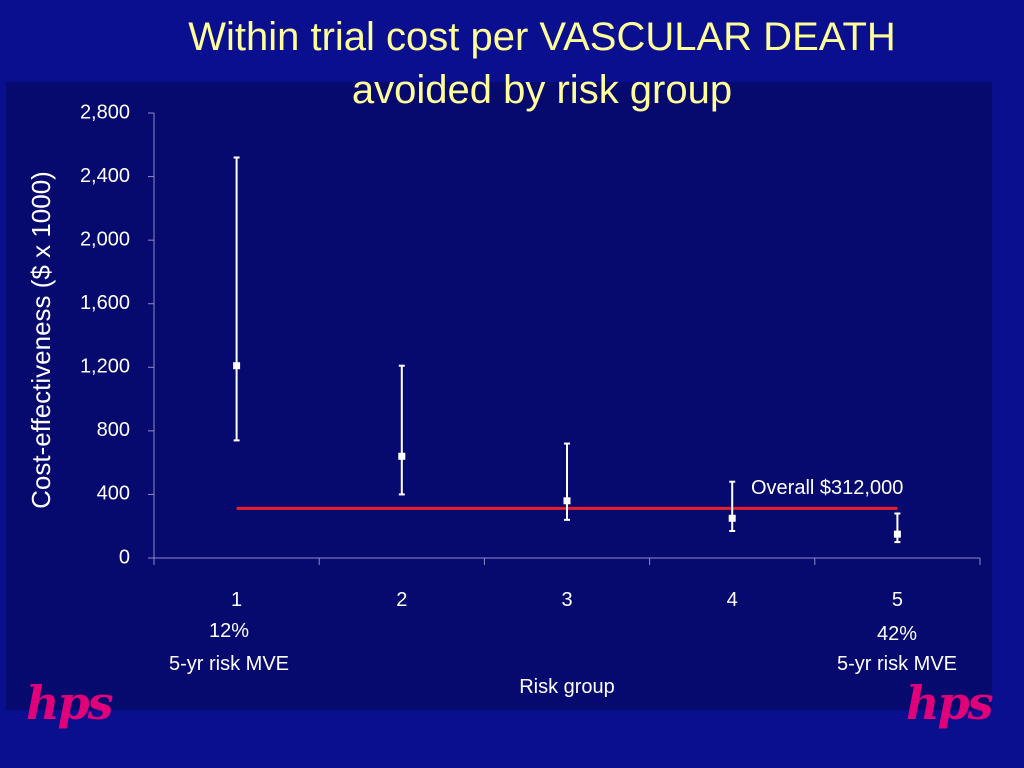 This screenshot has height=768, width=1024. Describe the element at coordinates (732, 600) in the screenshot. I see `x-tick-label: 4` at that location.